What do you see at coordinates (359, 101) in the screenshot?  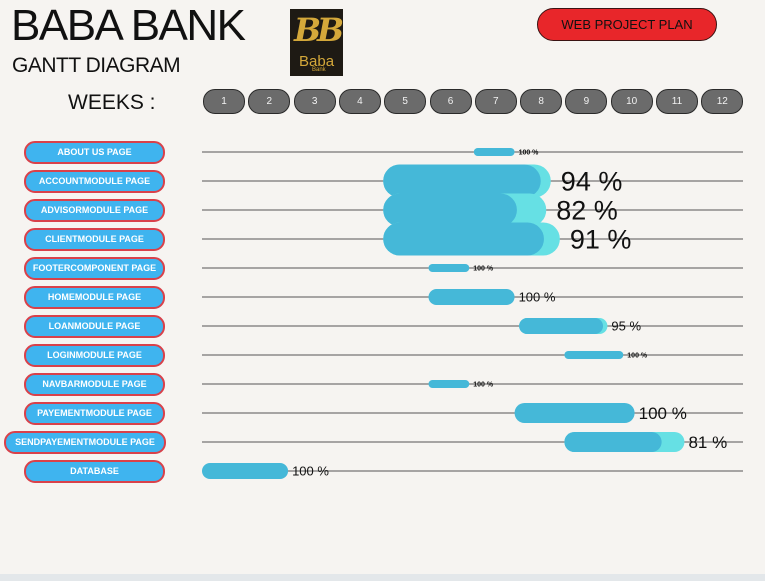 I see `week-pill-4: 4` at bounding box center [359, 101].